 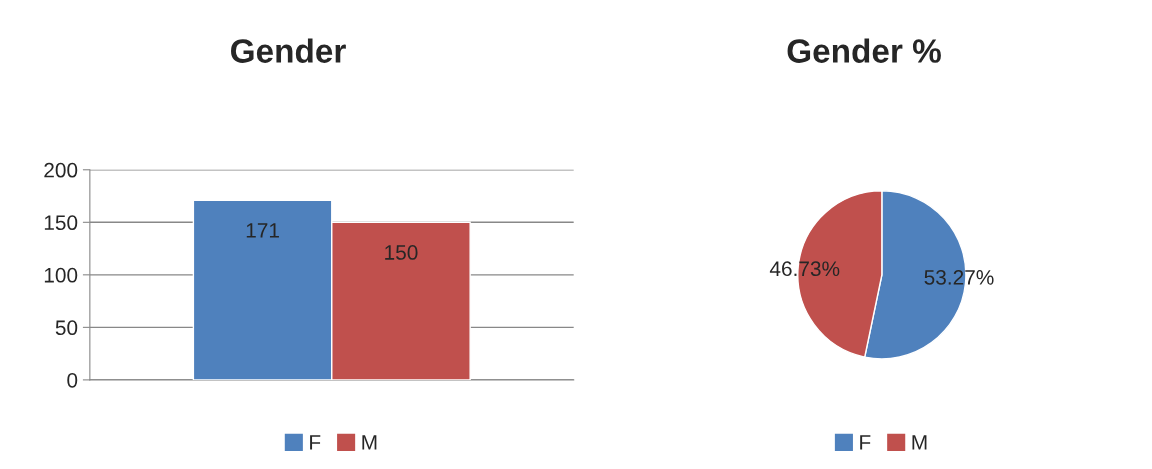 What do you see at coordinates (72, 380) in the screenshot?
I see `y-tick-label: 0` at bounding box center [72, 380].